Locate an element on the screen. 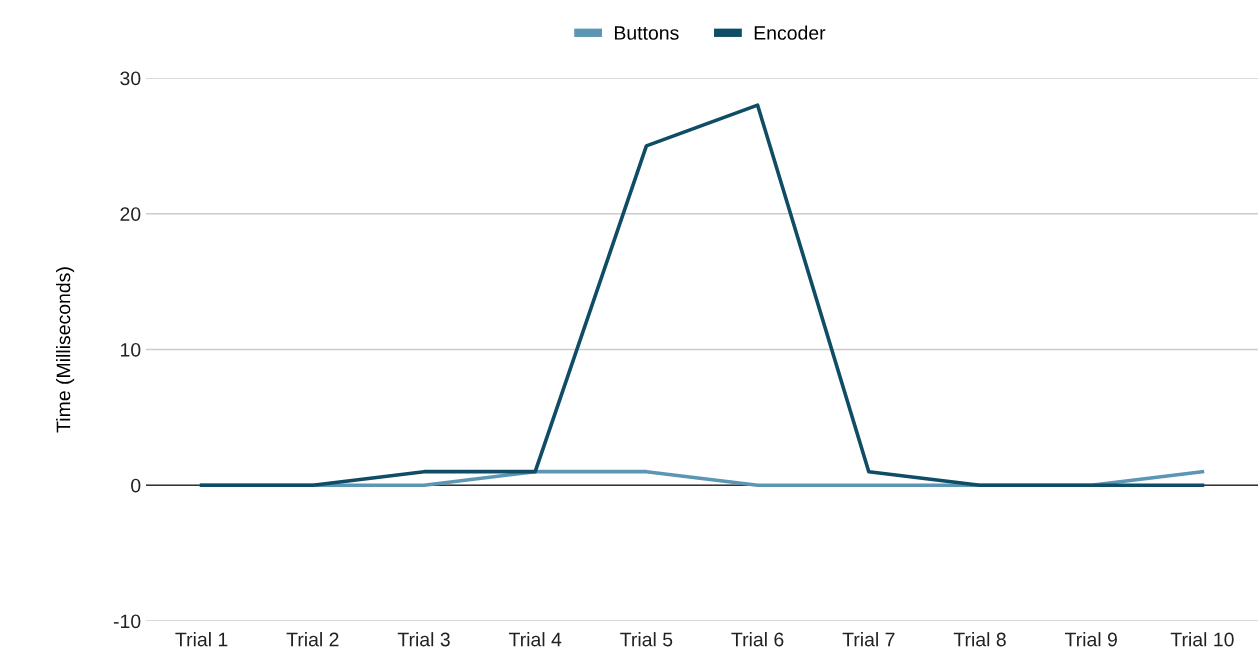 This screenshot has height=665, width=1258. y-tick-label: 20 is located at coordinates (130, 214).